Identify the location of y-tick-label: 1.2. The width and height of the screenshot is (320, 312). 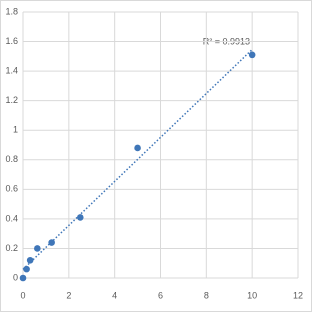
(11, 100).